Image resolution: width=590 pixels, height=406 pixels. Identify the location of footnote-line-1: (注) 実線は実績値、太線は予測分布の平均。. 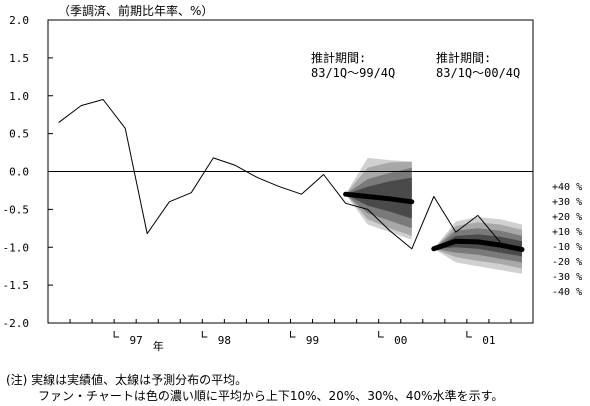
(127, 380).